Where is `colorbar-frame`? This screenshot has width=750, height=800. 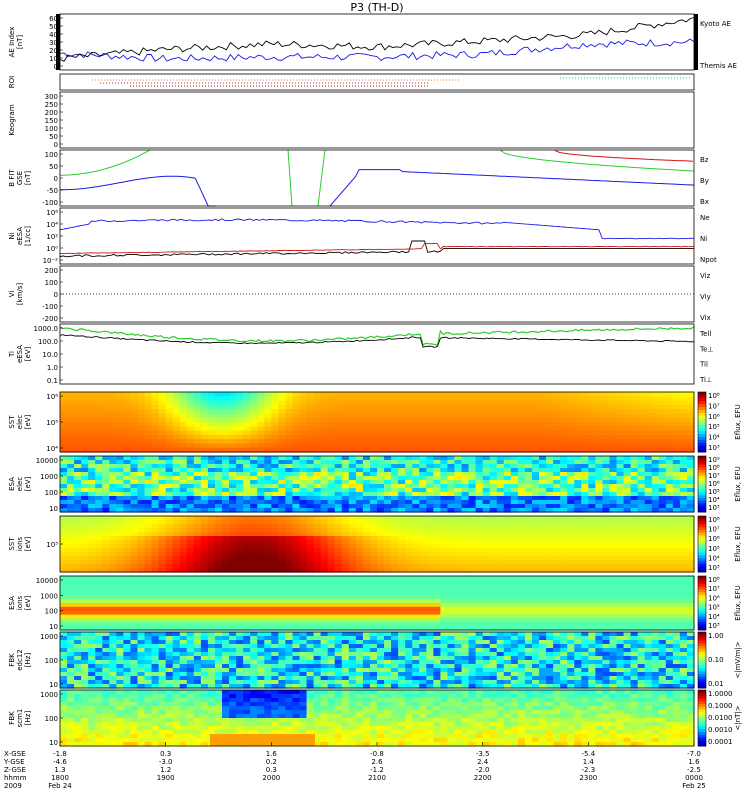
colorbar-frame is located at coordinates (702, 544).